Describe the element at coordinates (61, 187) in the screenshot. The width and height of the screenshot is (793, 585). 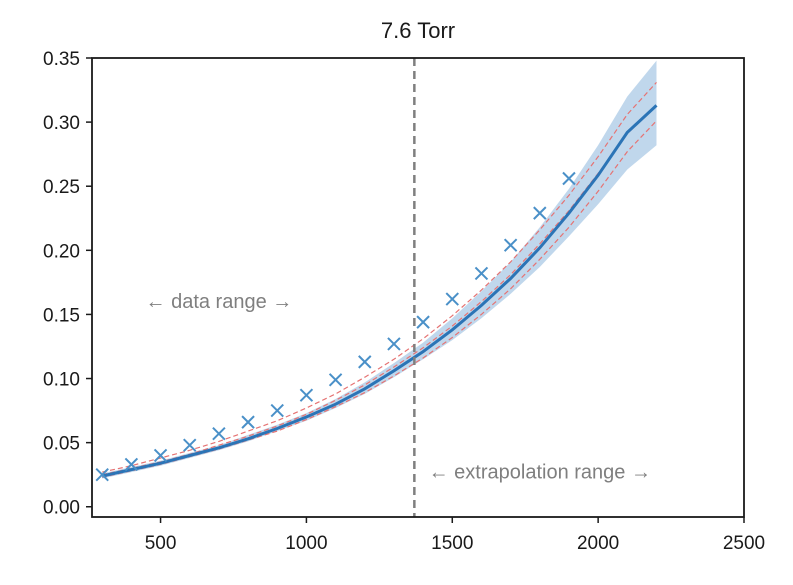
I see `y-tick-label: 0.25` at that location.